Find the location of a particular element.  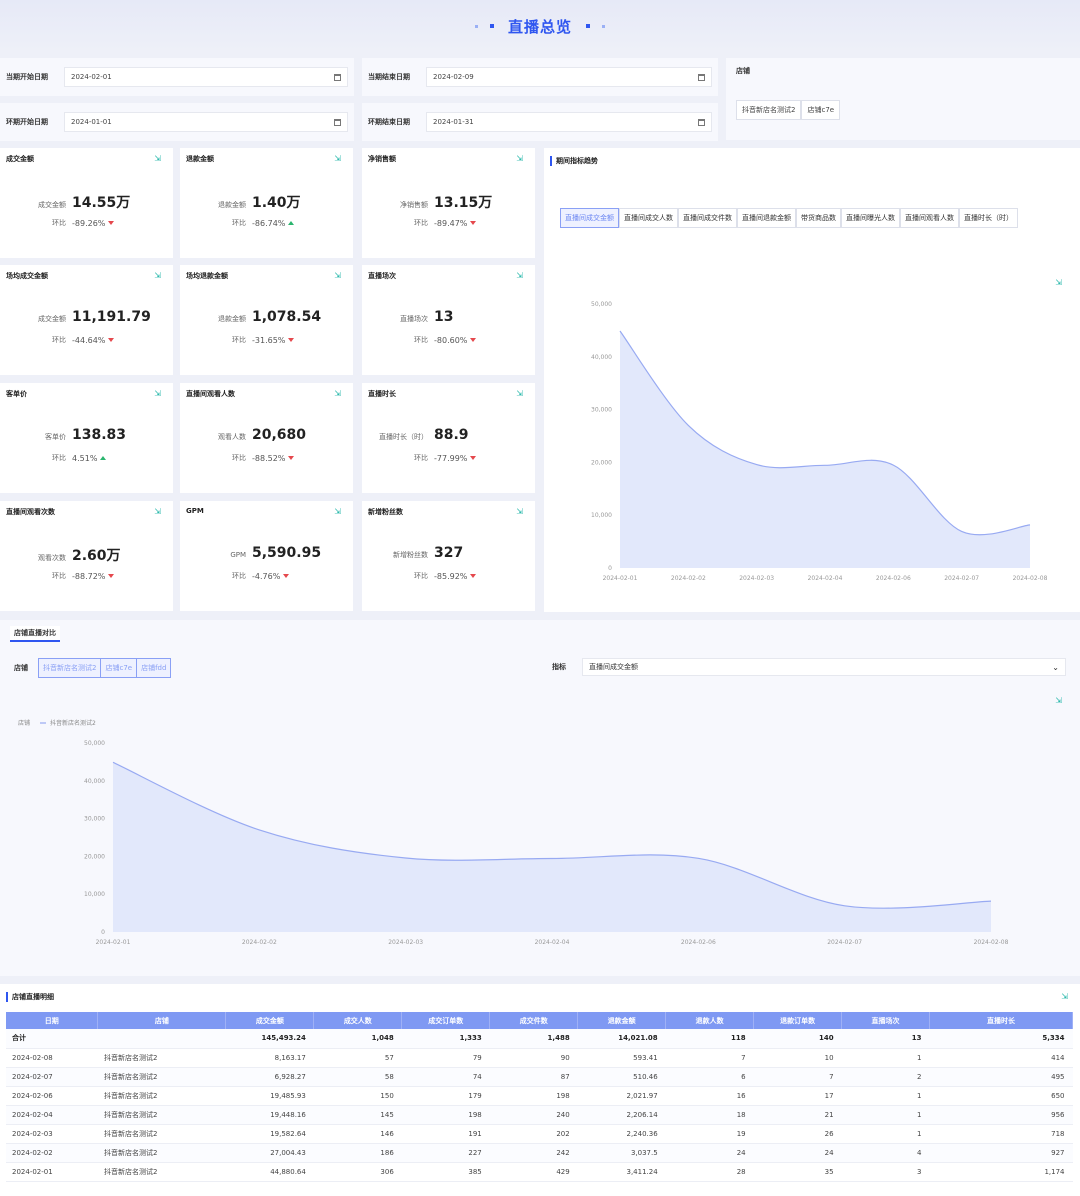

kpi-change: -89.26% is located at coordinates (89, 223).